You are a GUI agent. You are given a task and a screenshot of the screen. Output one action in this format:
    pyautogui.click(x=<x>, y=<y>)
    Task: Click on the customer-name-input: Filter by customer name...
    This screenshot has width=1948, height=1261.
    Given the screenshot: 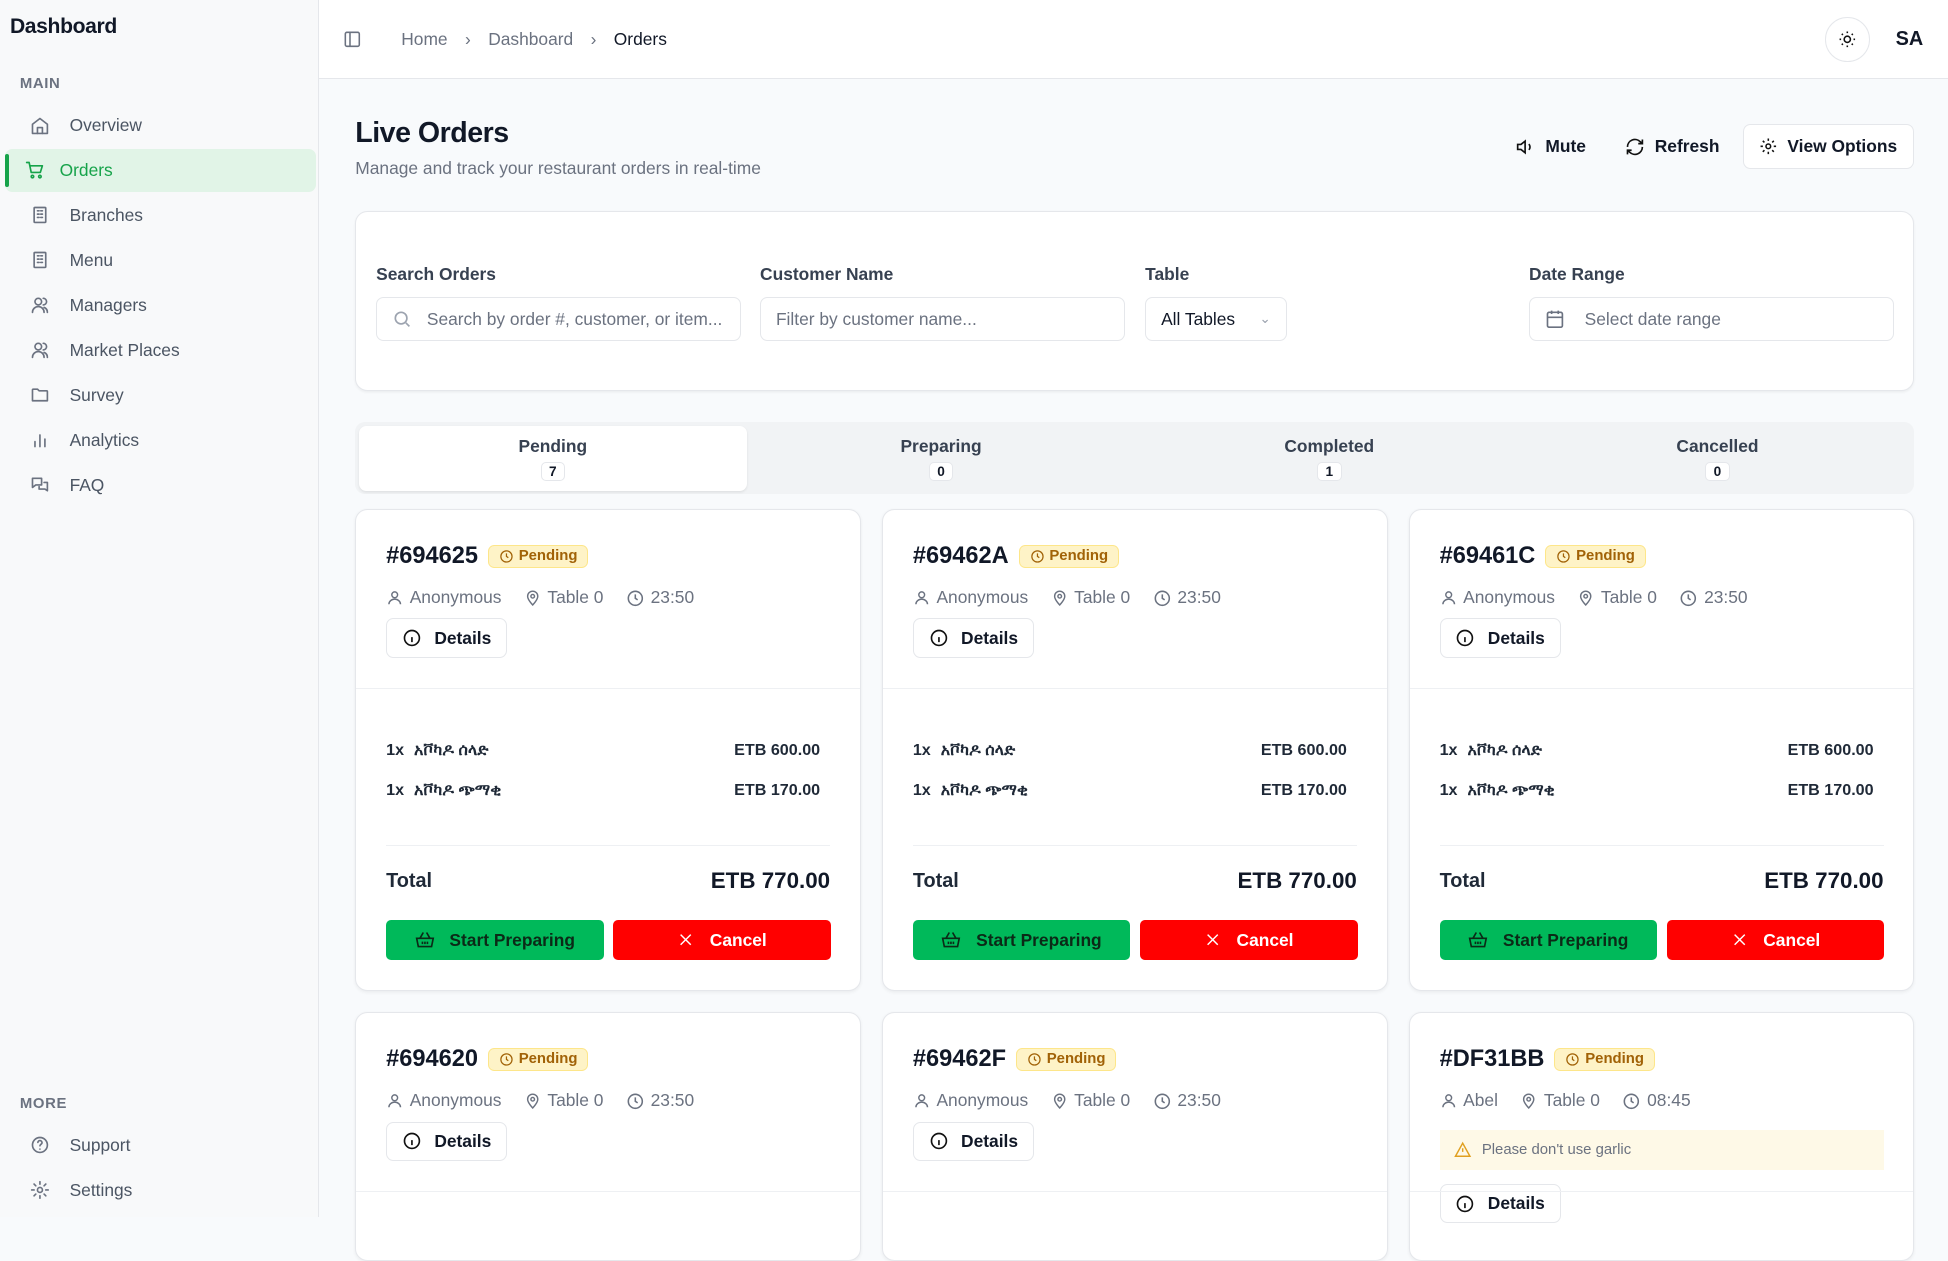 What is the action you would take?
    pyautogui.click(x=943, y=319)
    